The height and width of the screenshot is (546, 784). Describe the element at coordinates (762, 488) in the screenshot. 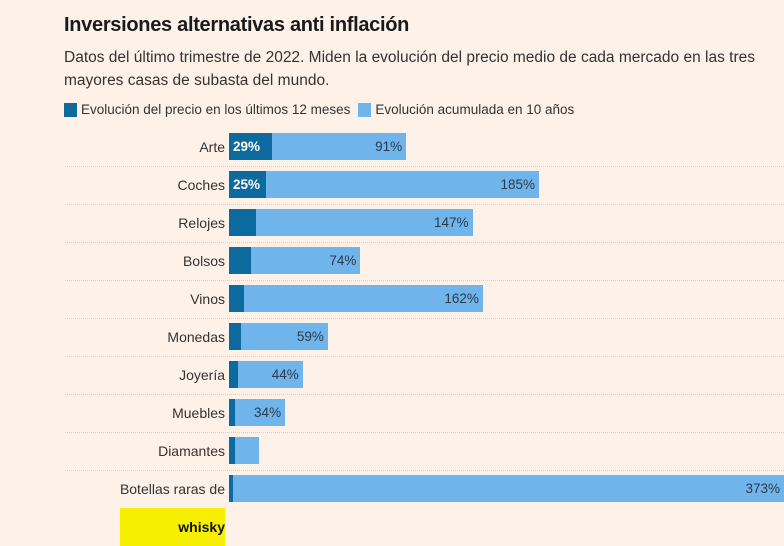

I see `value-label-10-years: 373%` at that location.